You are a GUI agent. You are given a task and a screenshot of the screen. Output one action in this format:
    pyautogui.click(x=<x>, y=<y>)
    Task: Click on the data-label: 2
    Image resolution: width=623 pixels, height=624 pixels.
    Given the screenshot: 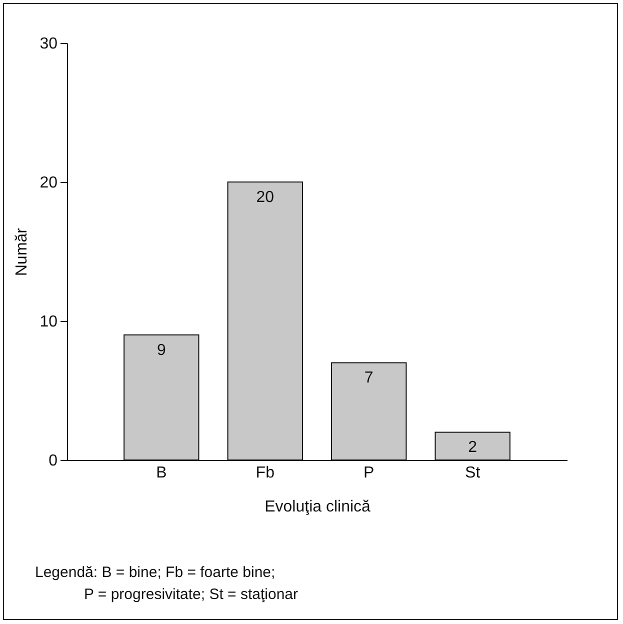 What is the action you would take?
    pyautogui.click(x=473, y=447)
    